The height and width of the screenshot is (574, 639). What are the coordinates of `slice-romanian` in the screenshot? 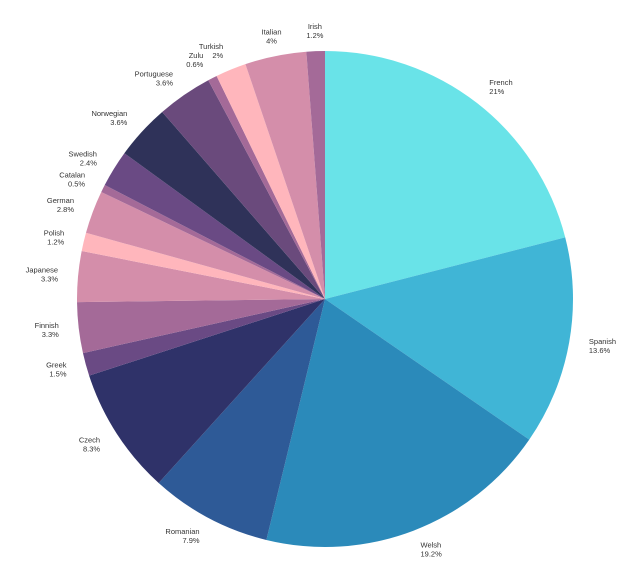 It's located at (241, 419).